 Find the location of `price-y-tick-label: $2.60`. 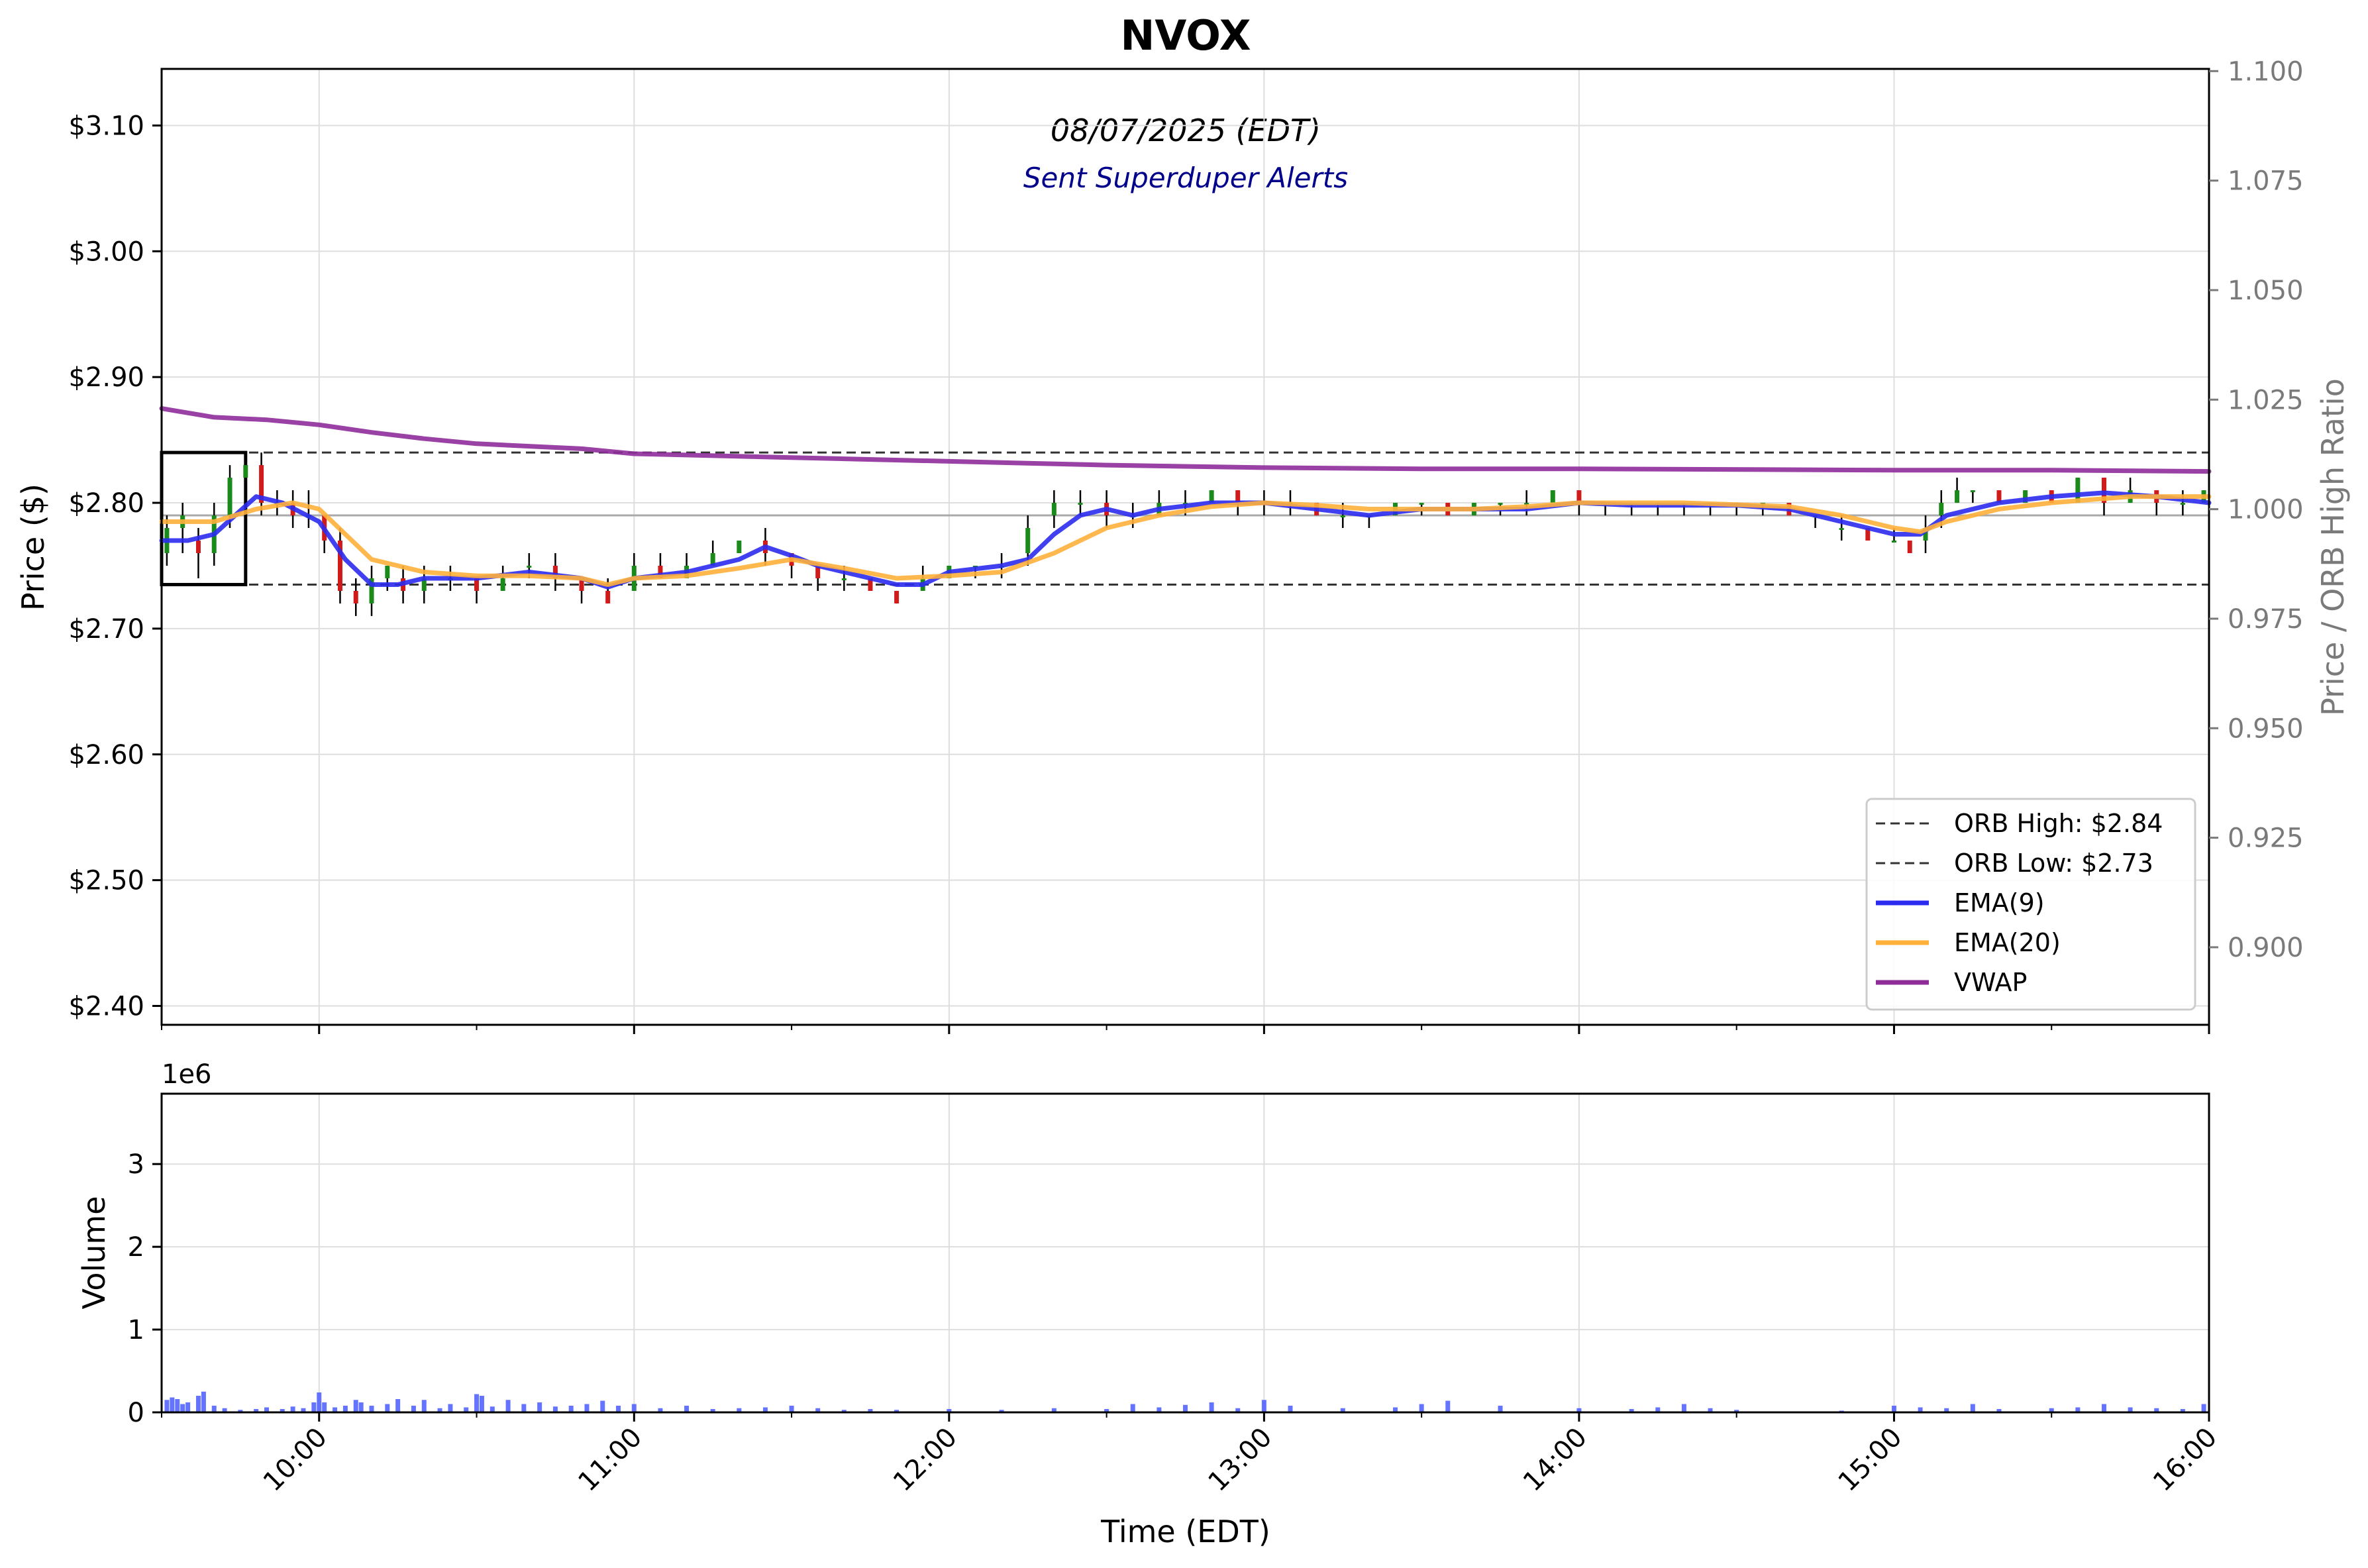

price-y-tick-label: $2.60 is located at coordinates (106, 755).